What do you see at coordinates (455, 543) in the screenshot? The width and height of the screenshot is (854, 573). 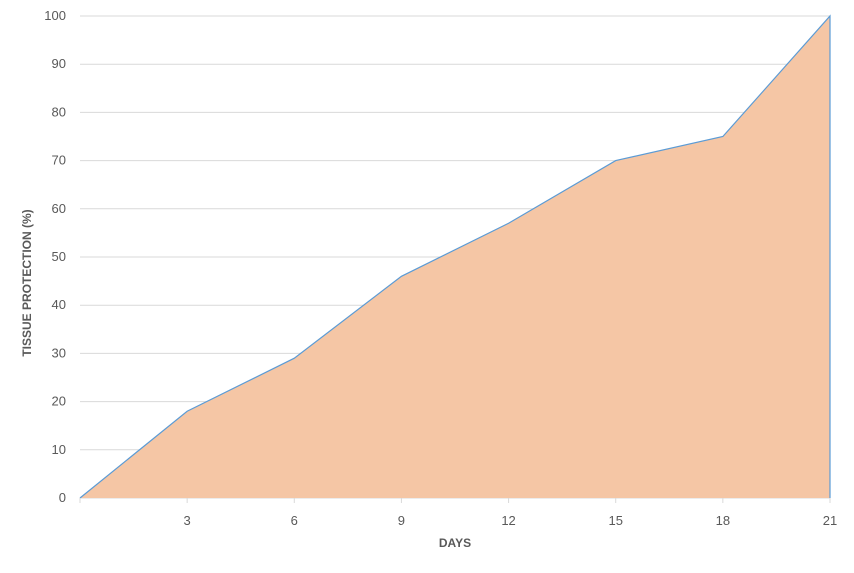 I see `x-axis-label: DAYS` at bounding box center [455, 543].